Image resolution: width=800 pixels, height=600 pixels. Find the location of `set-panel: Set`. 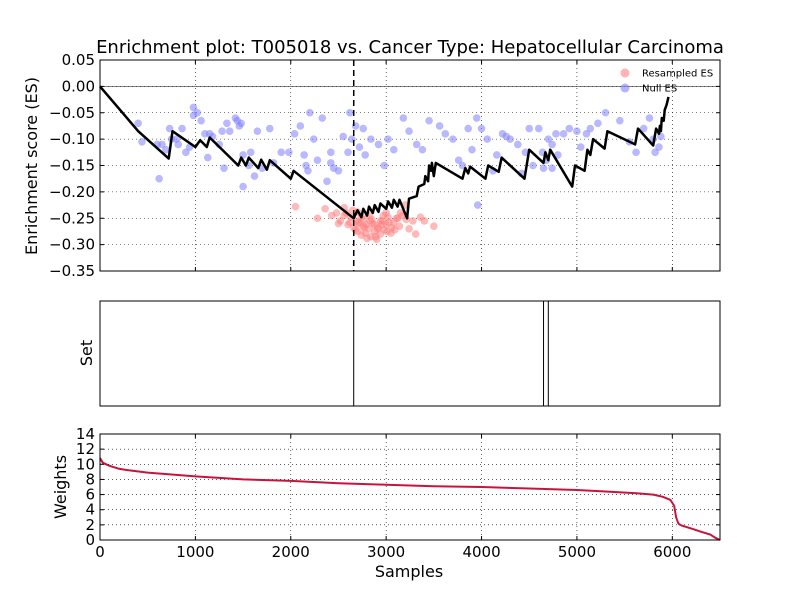

set-panel: Set is located at coordinates (399, 353).